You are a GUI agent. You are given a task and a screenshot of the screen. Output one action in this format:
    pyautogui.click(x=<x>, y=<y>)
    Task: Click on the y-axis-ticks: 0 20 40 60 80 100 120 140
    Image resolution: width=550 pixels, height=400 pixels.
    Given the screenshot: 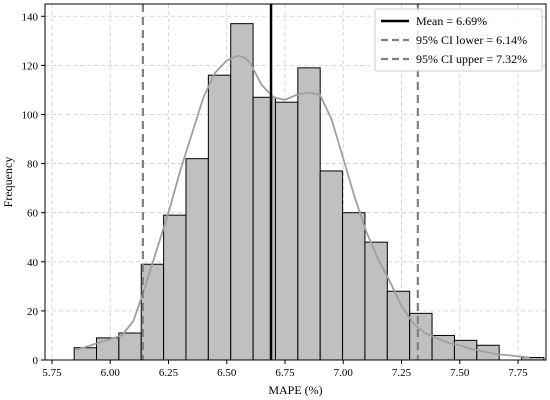 What is the action you would take?
    pyautogui.click(x=33, y=189)
    